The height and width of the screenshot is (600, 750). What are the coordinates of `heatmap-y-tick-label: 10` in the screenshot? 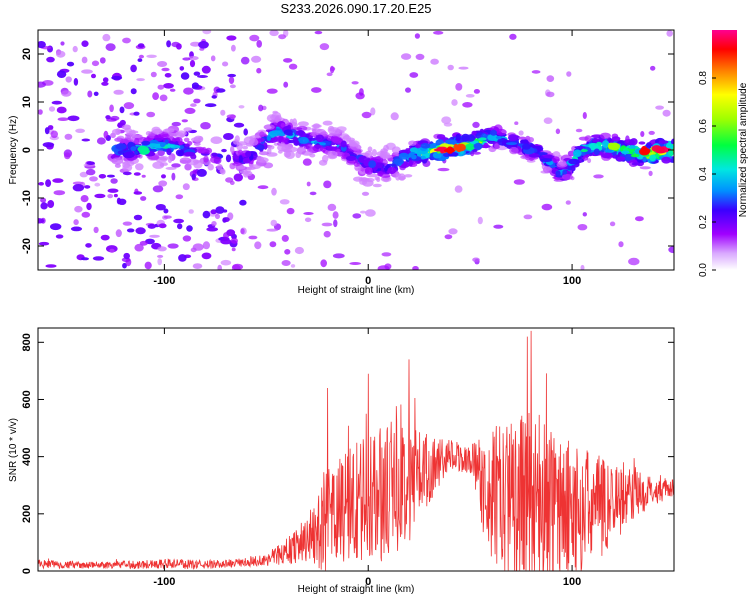 It's located at (27, 102).